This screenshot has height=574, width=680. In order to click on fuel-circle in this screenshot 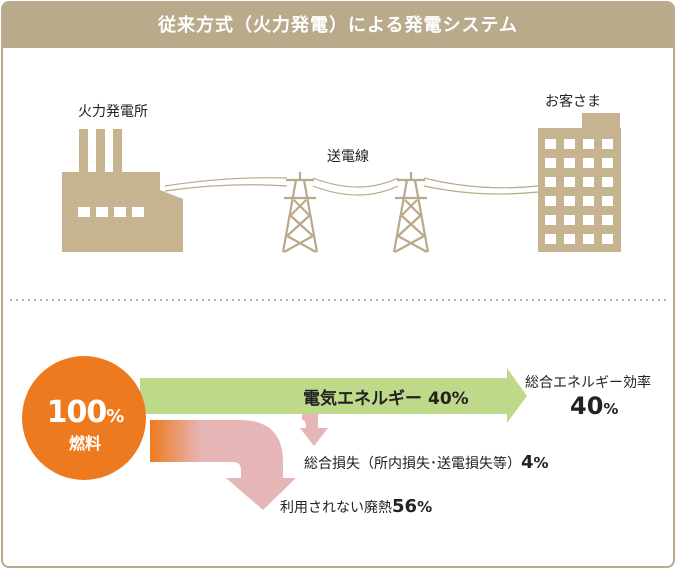, I will do `click(84, 418)`.